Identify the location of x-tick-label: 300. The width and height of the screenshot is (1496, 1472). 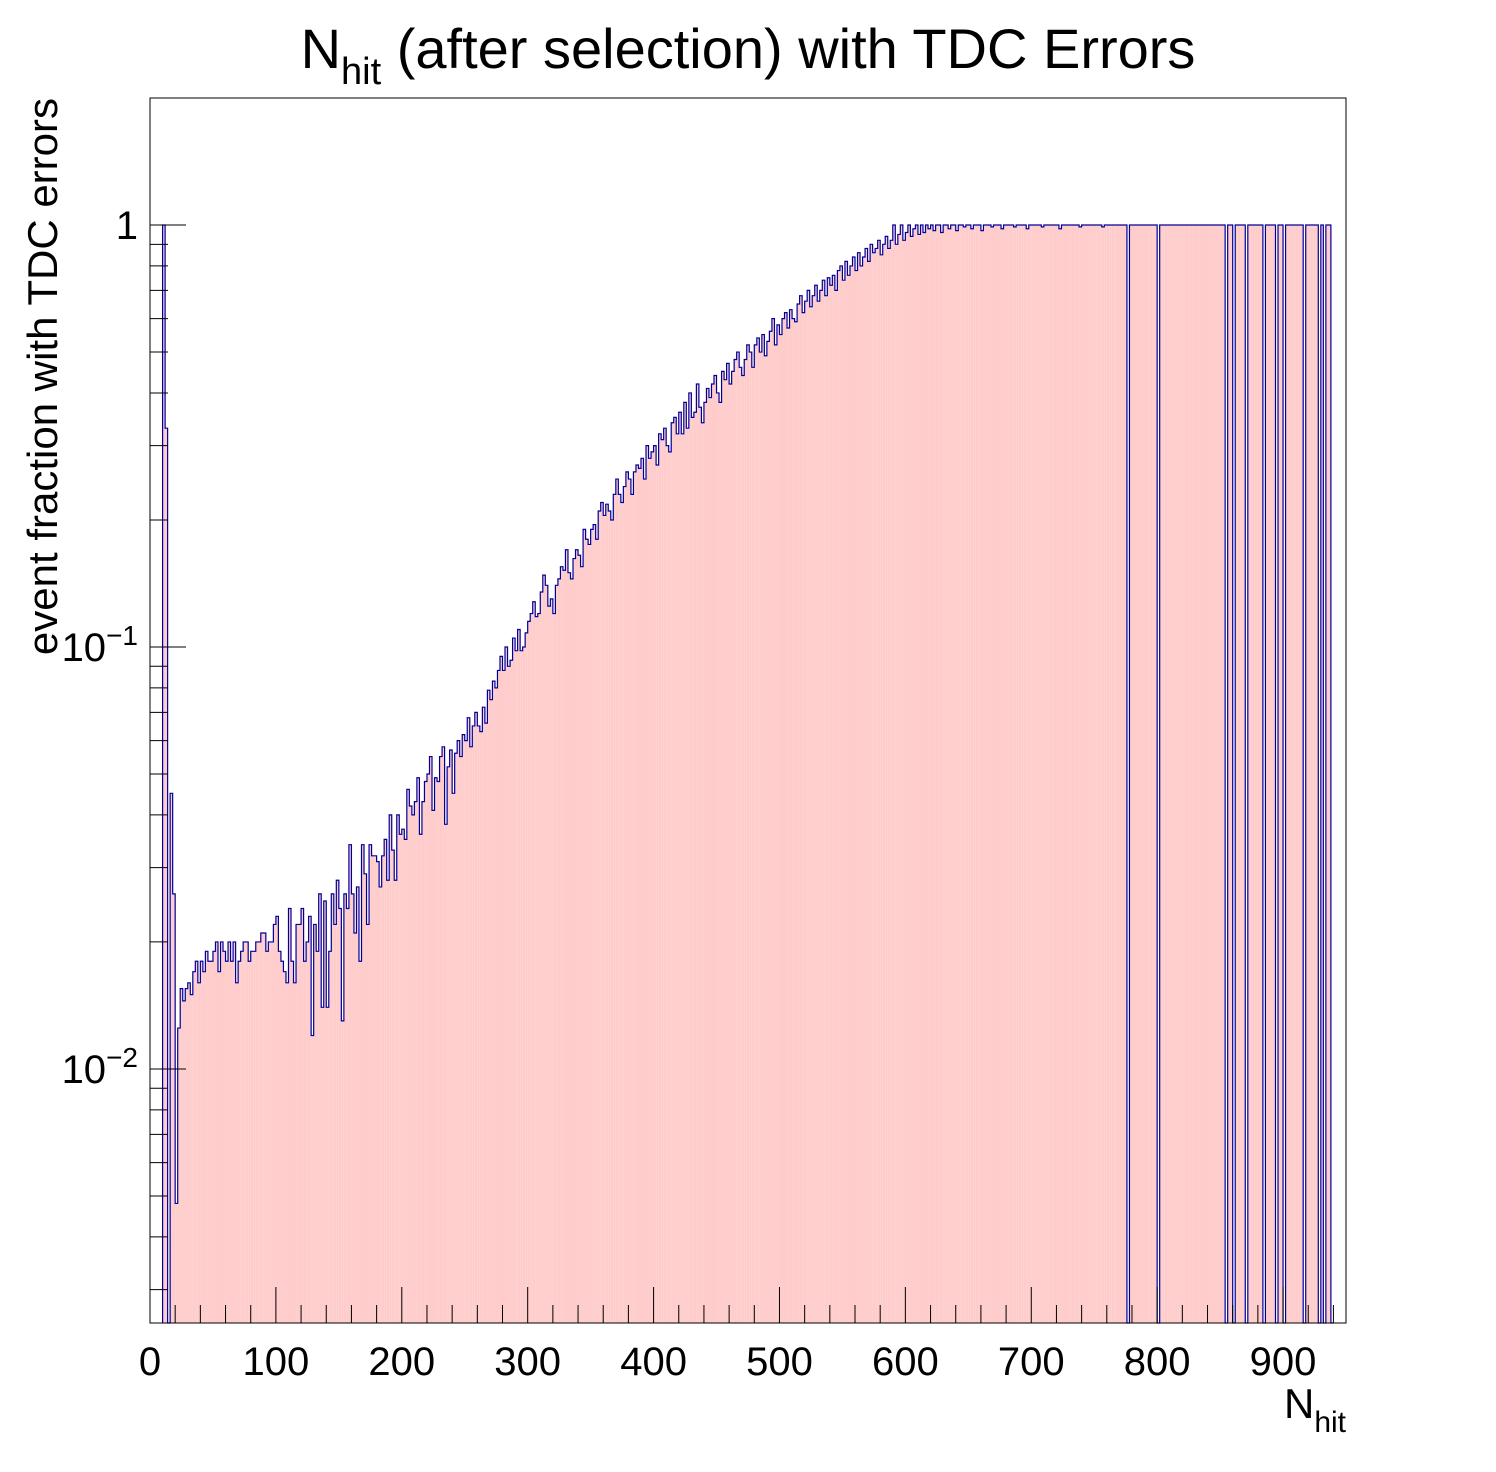
(527, 1362).